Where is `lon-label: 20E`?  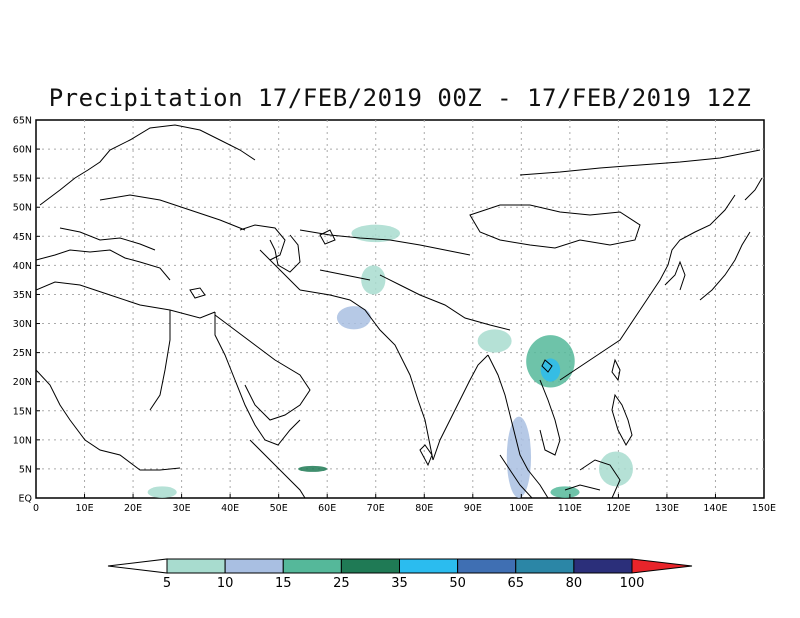
lon-label: 20E is located at coordinates (133, 508).